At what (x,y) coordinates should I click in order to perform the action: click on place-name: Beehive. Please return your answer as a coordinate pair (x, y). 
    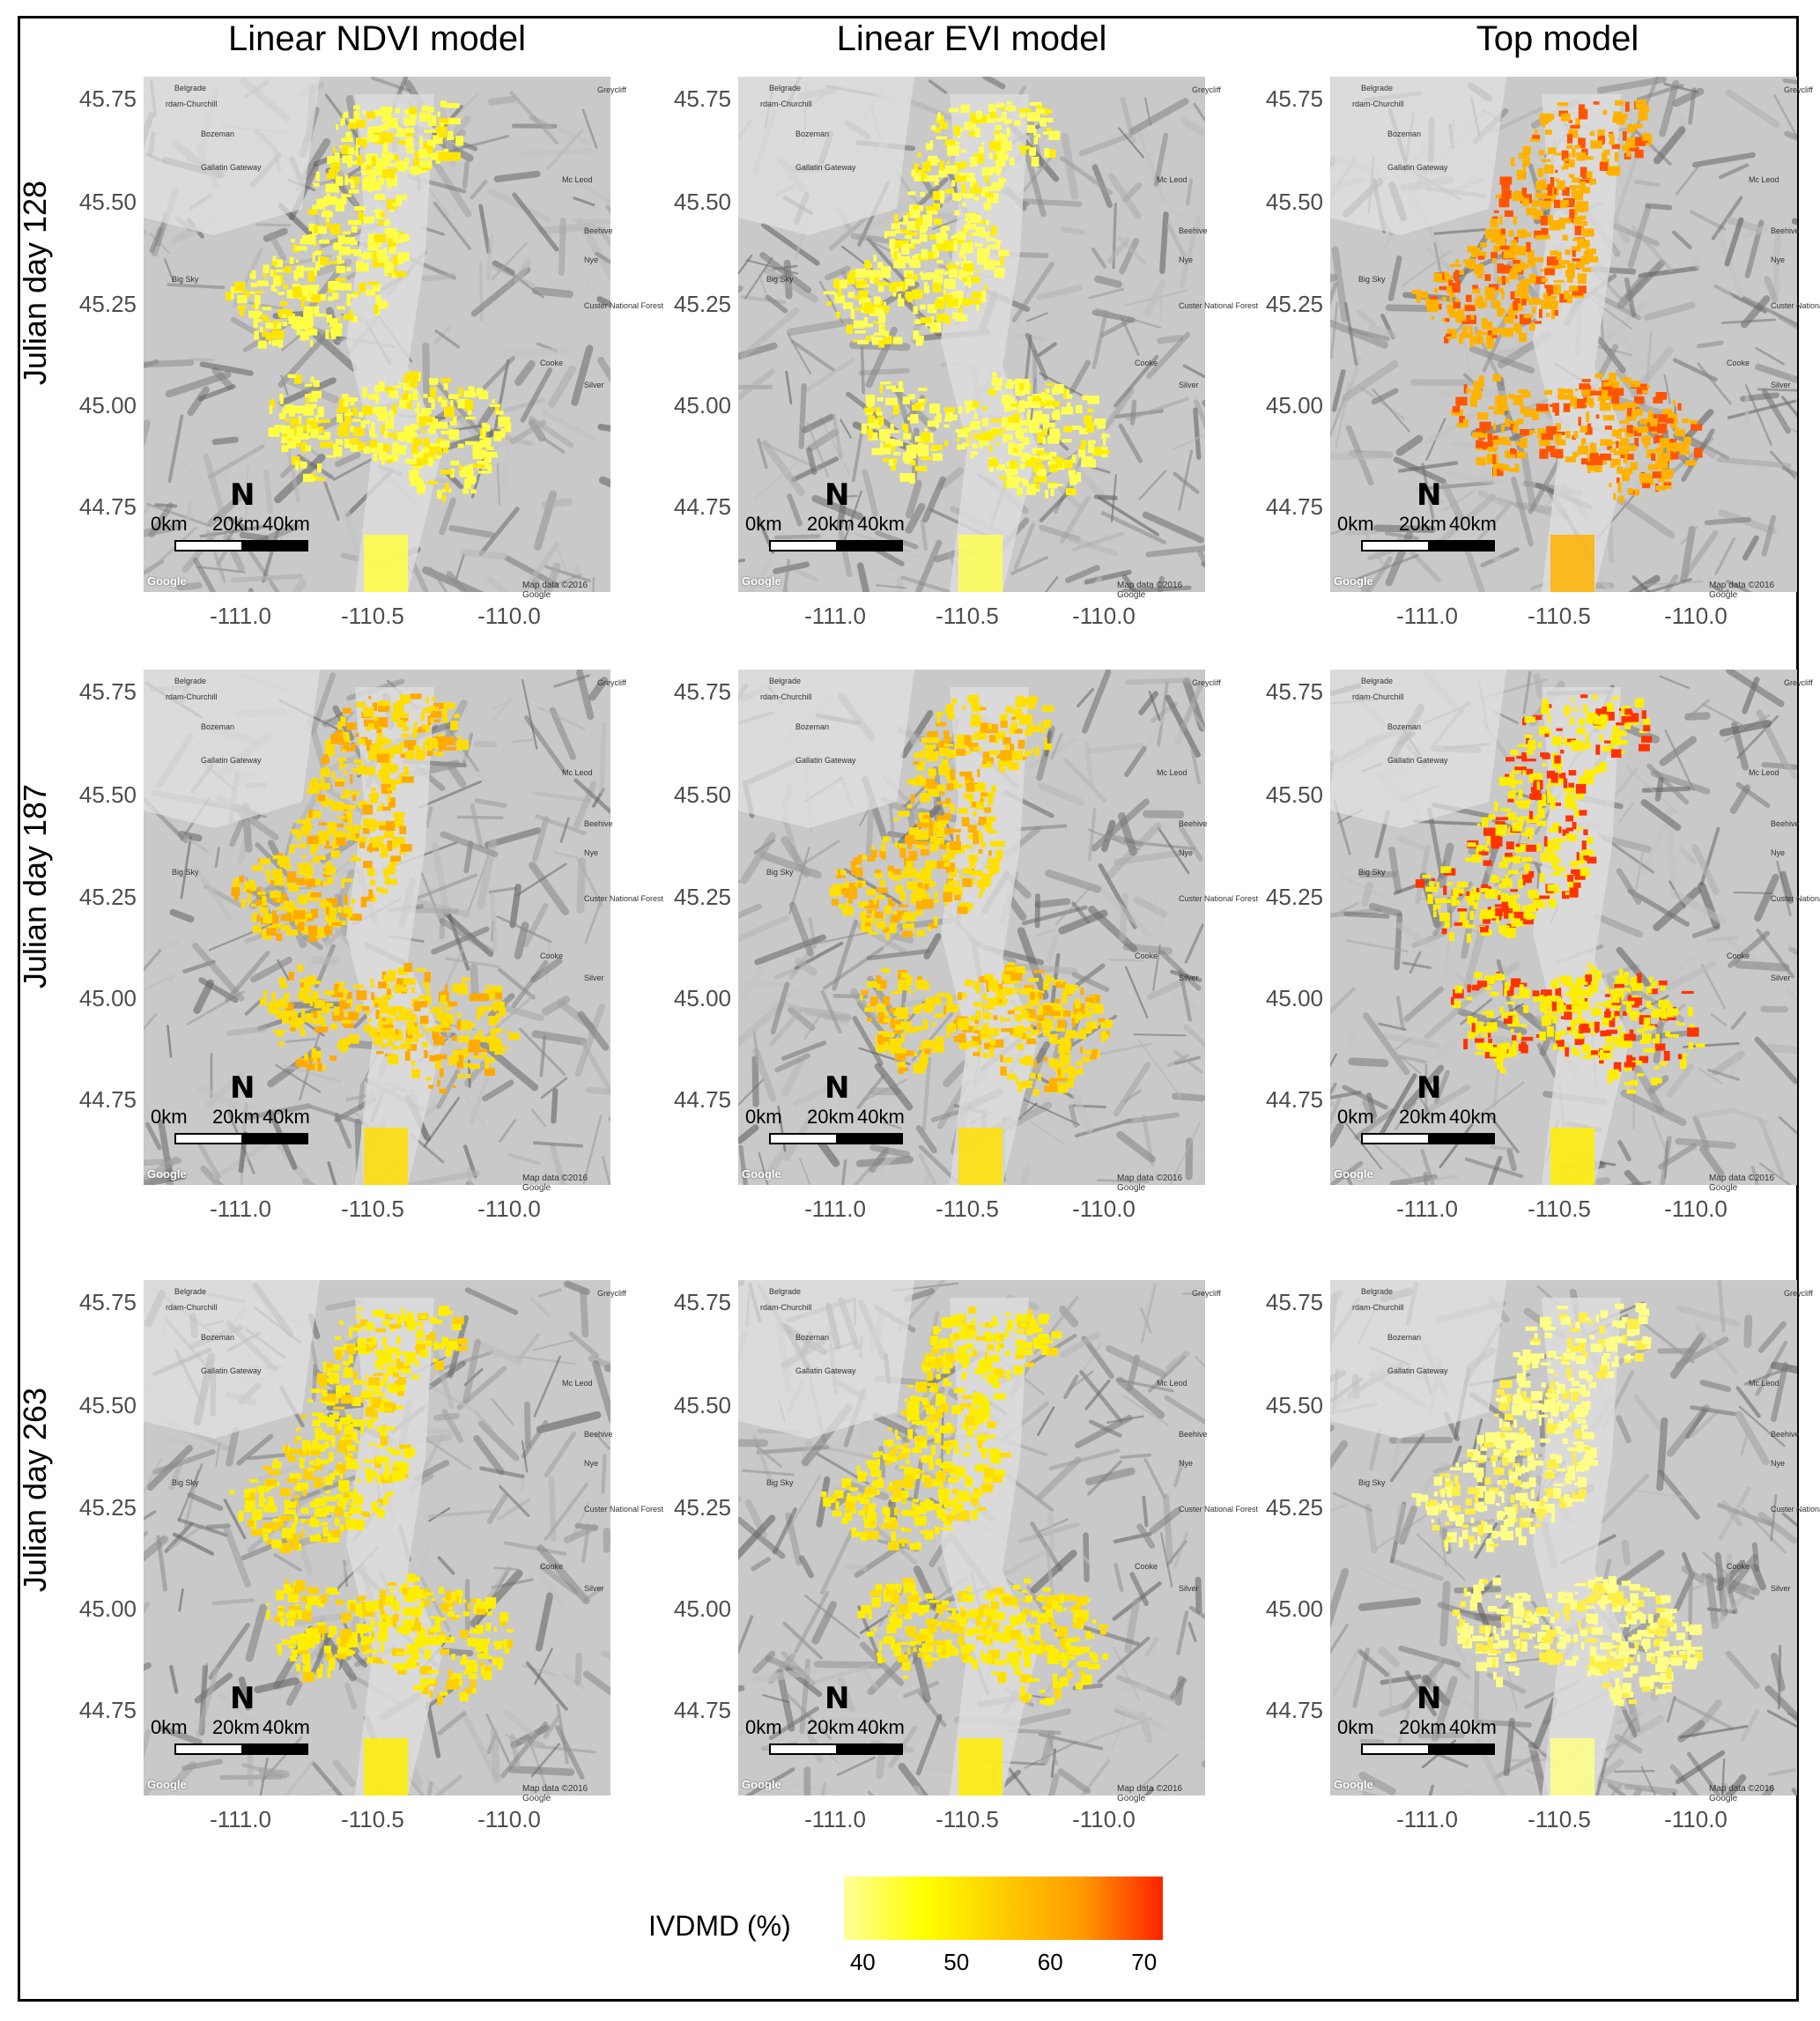
    Looking at the image, I should click on (598, 823).